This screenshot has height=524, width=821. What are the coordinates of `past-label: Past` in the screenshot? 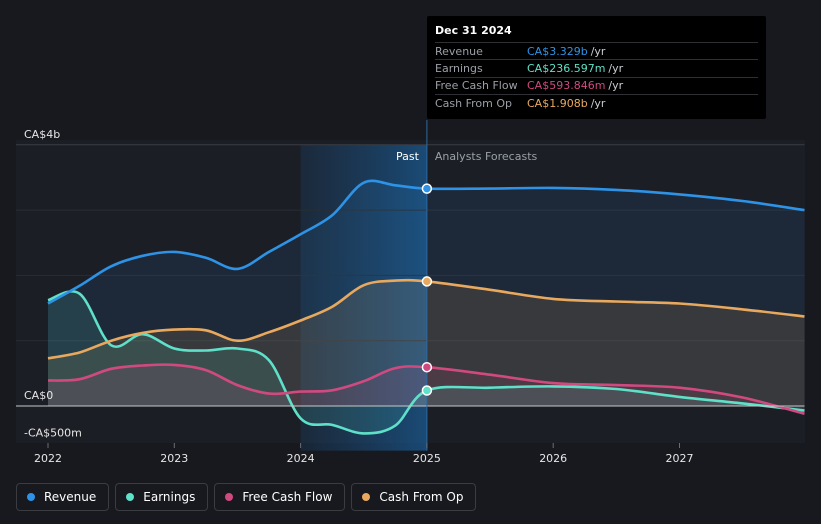 It's located at (408, 156).